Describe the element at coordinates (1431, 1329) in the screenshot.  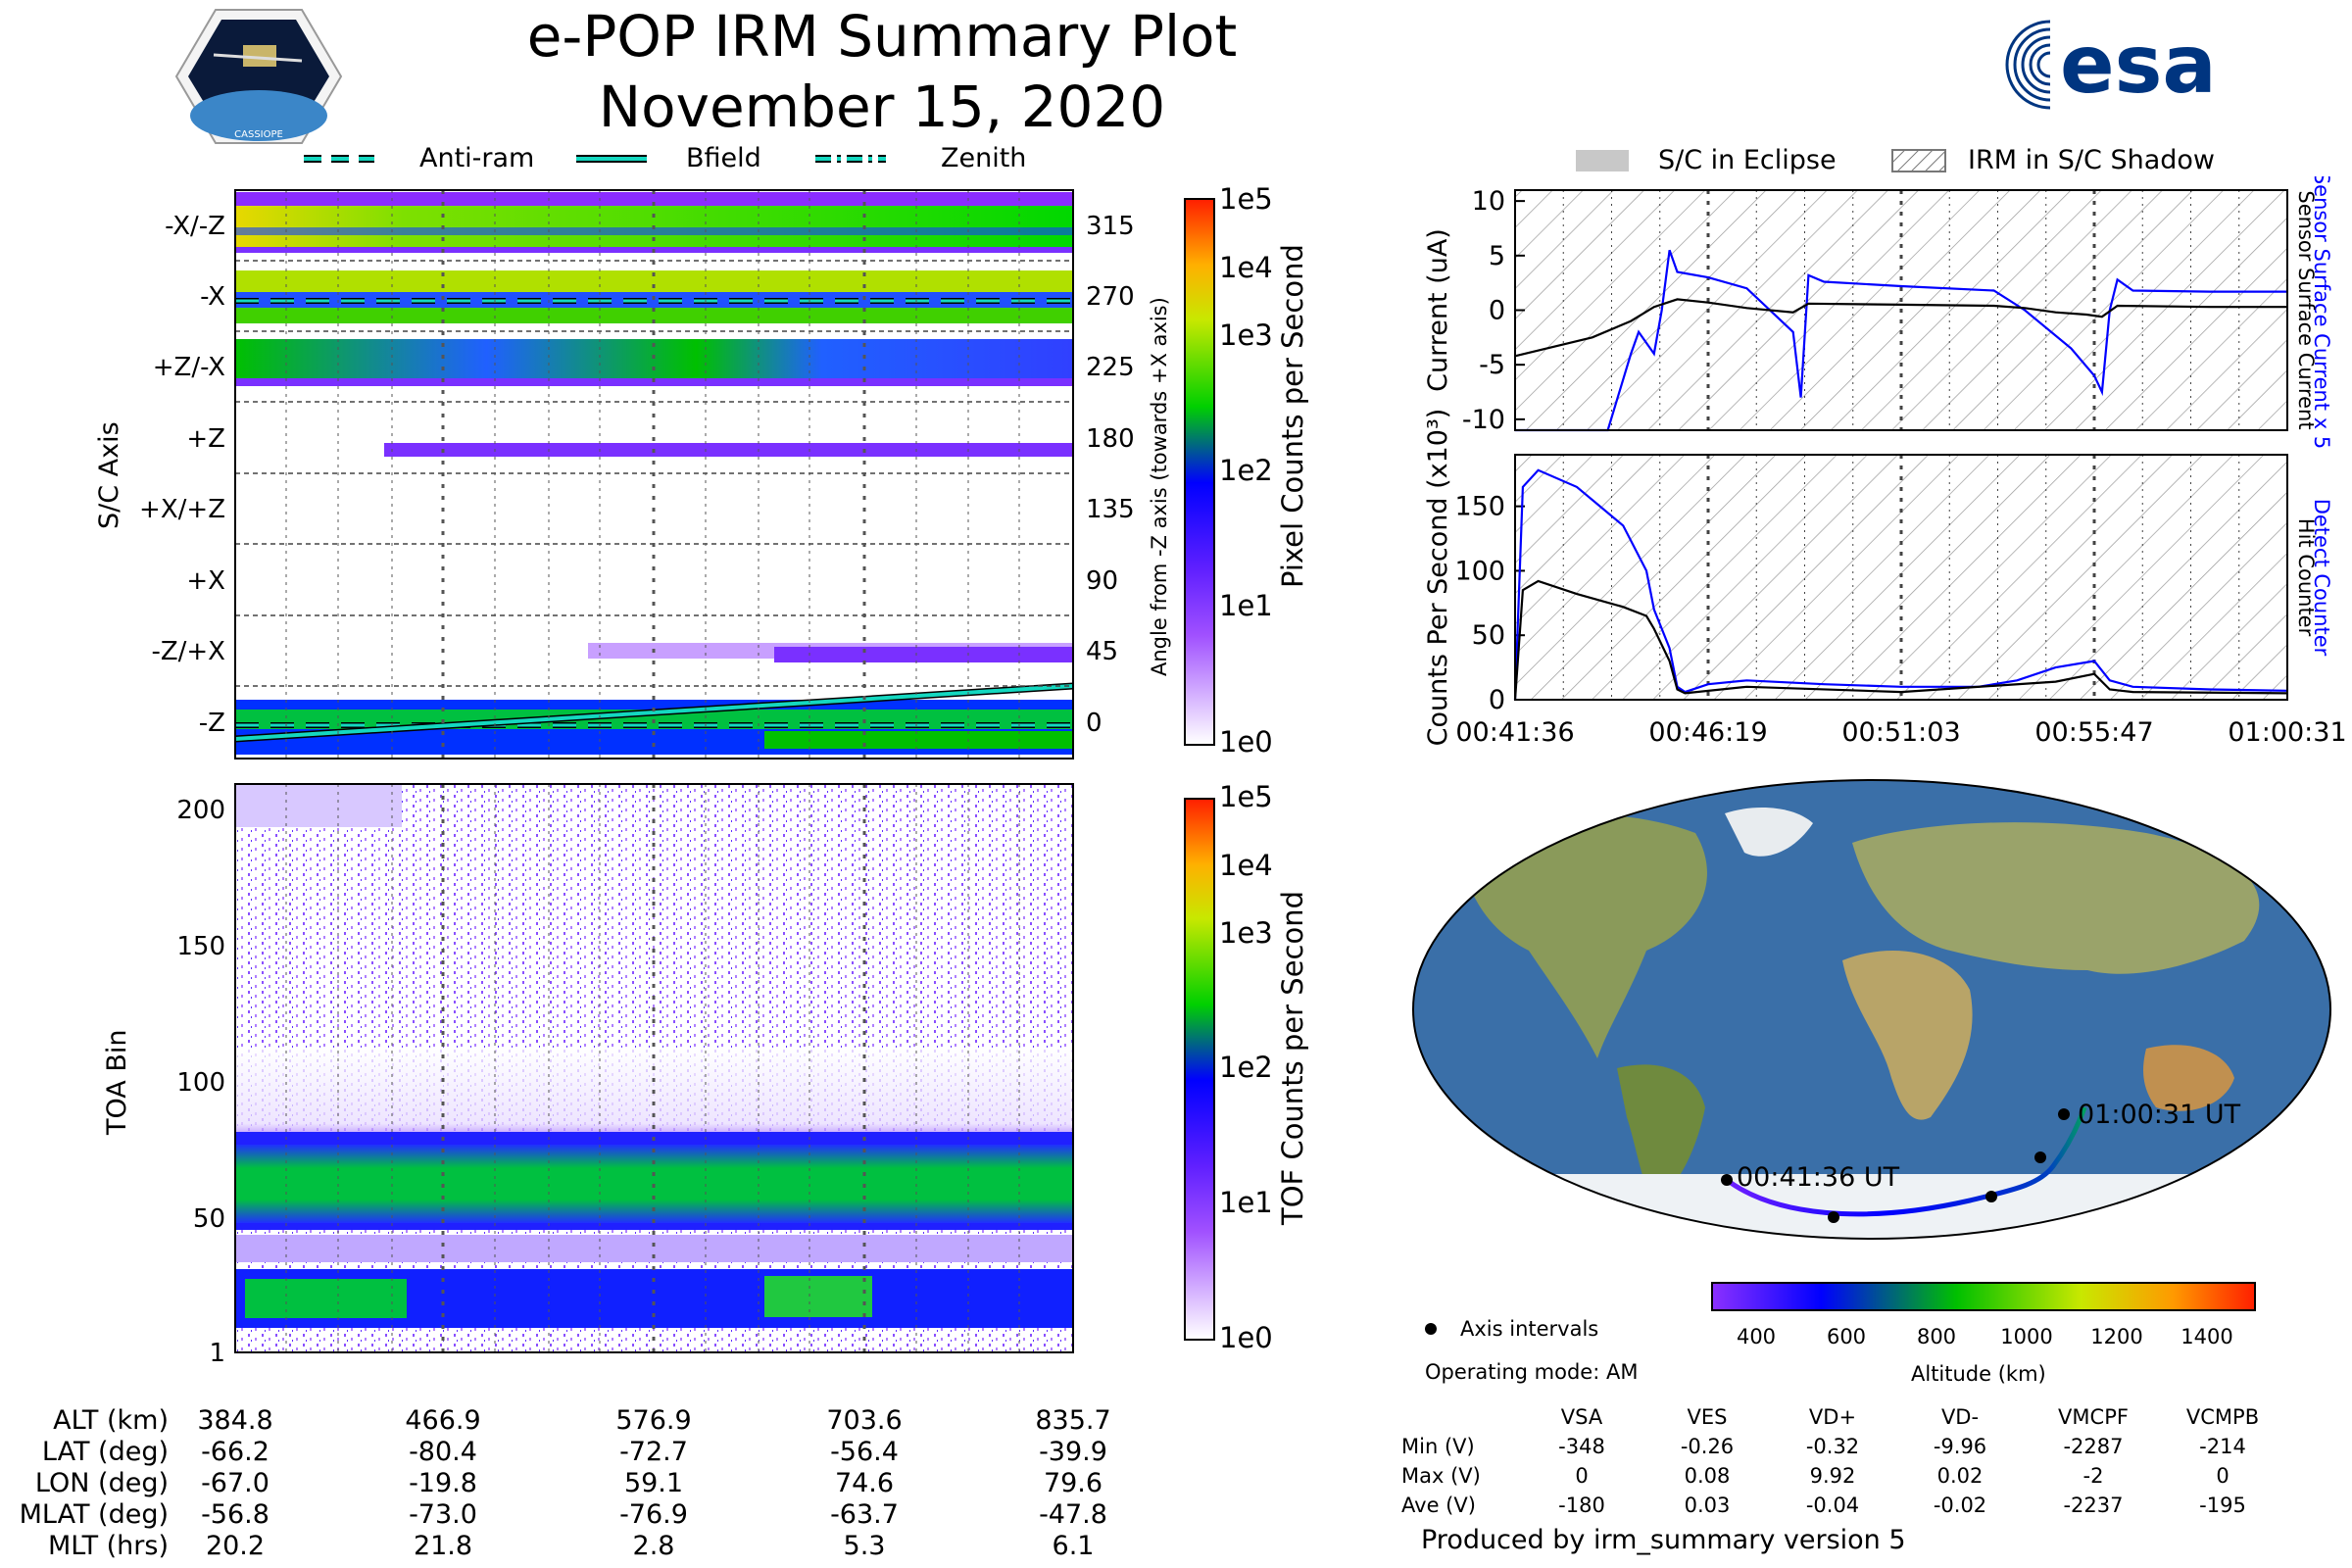
I see `axis-interval-dot` at that location.